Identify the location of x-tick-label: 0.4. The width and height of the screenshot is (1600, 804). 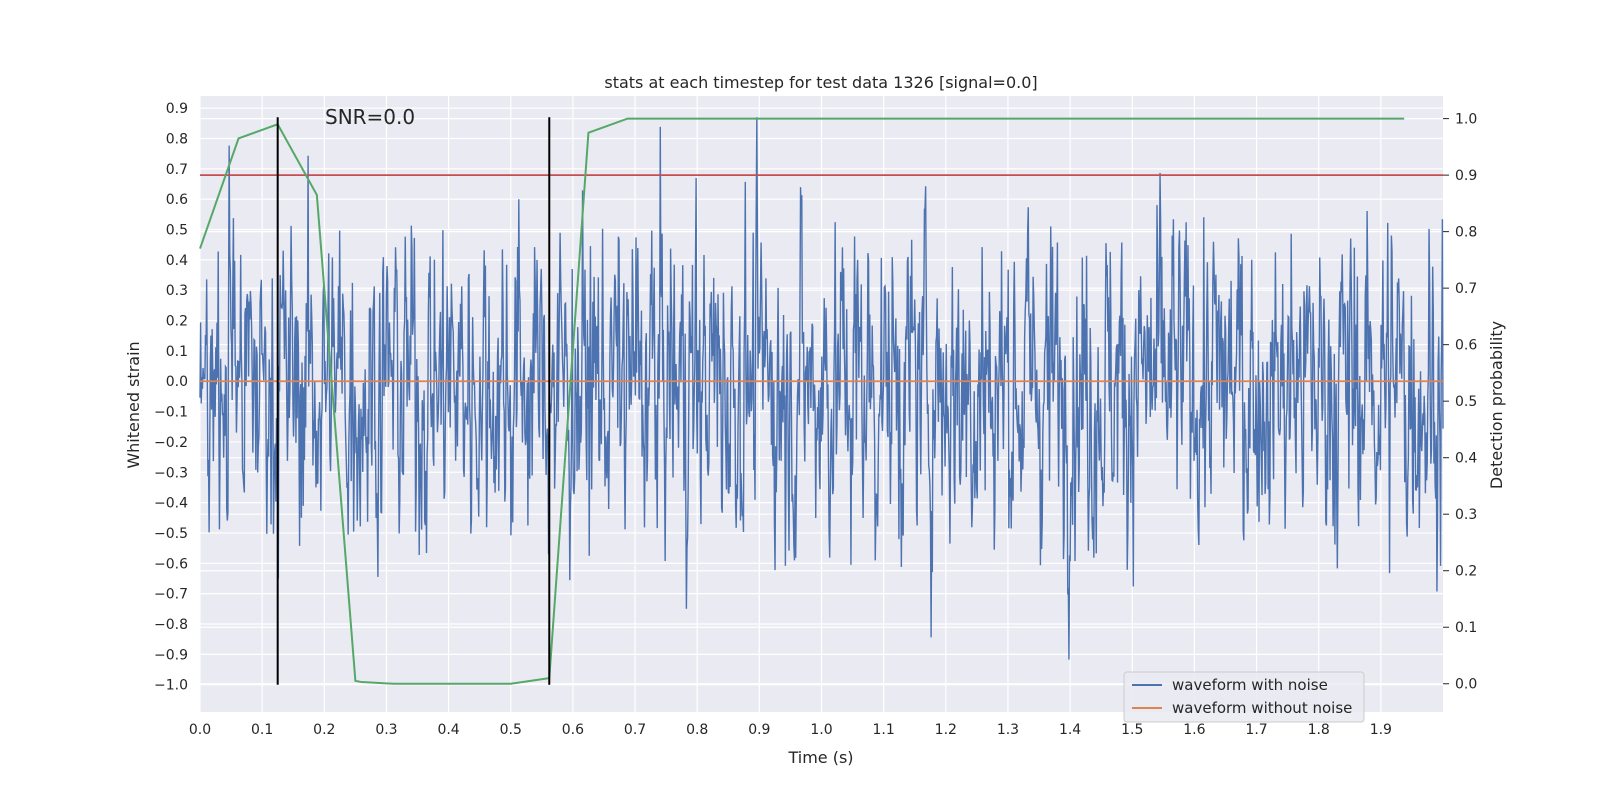
(448, 730).